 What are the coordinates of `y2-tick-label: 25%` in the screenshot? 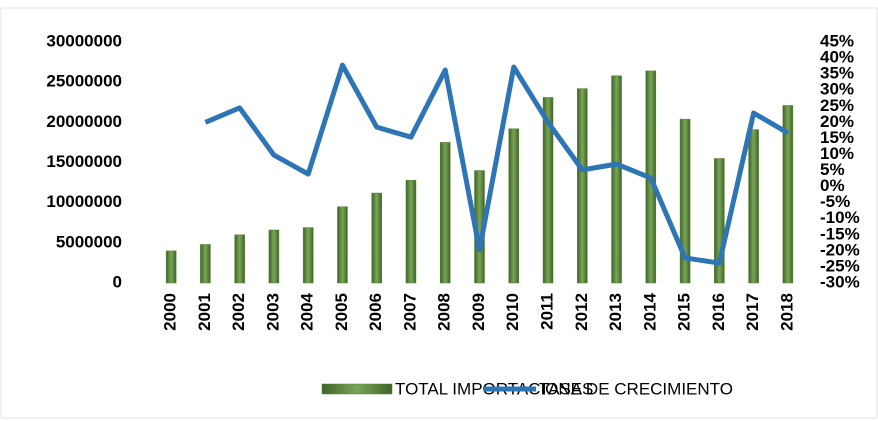 It's located at (837, 105).